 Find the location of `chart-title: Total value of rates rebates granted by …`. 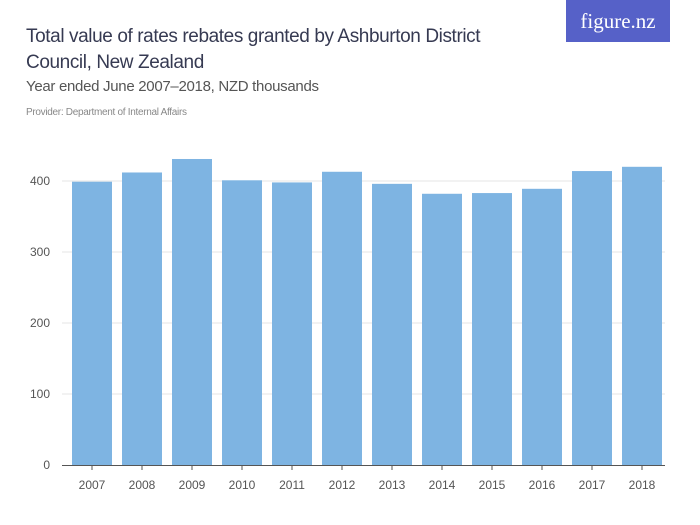

chart-title: Total value of rates rebates granted by … is located at coordinates (253, 49).